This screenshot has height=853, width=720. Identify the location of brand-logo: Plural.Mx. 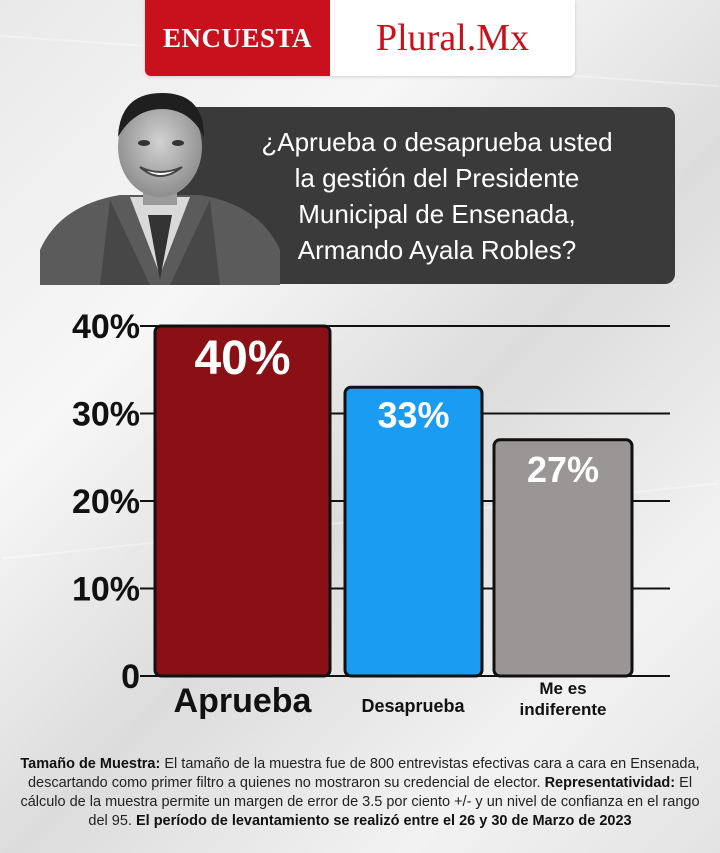
(452, 38).